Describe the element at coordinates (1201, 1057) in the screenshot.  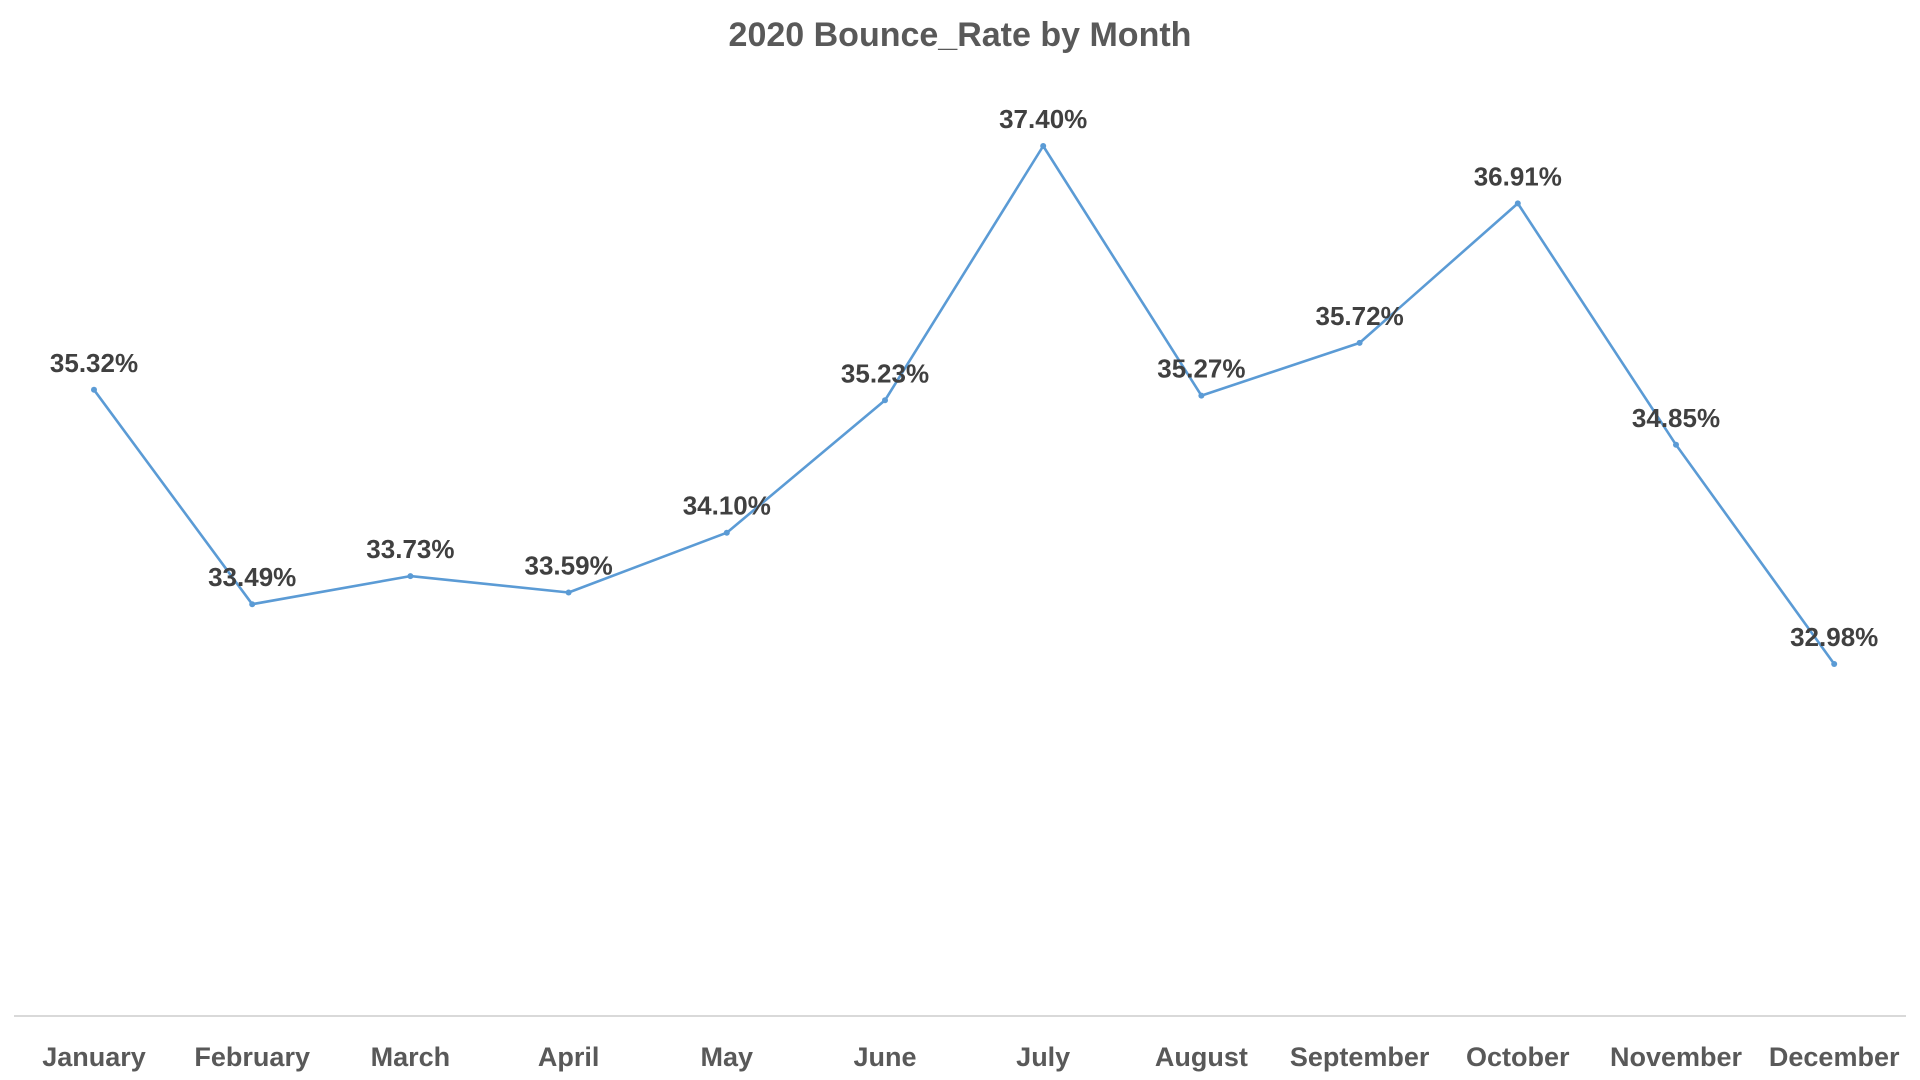
I see `x-tick-label-august: August` at that location.